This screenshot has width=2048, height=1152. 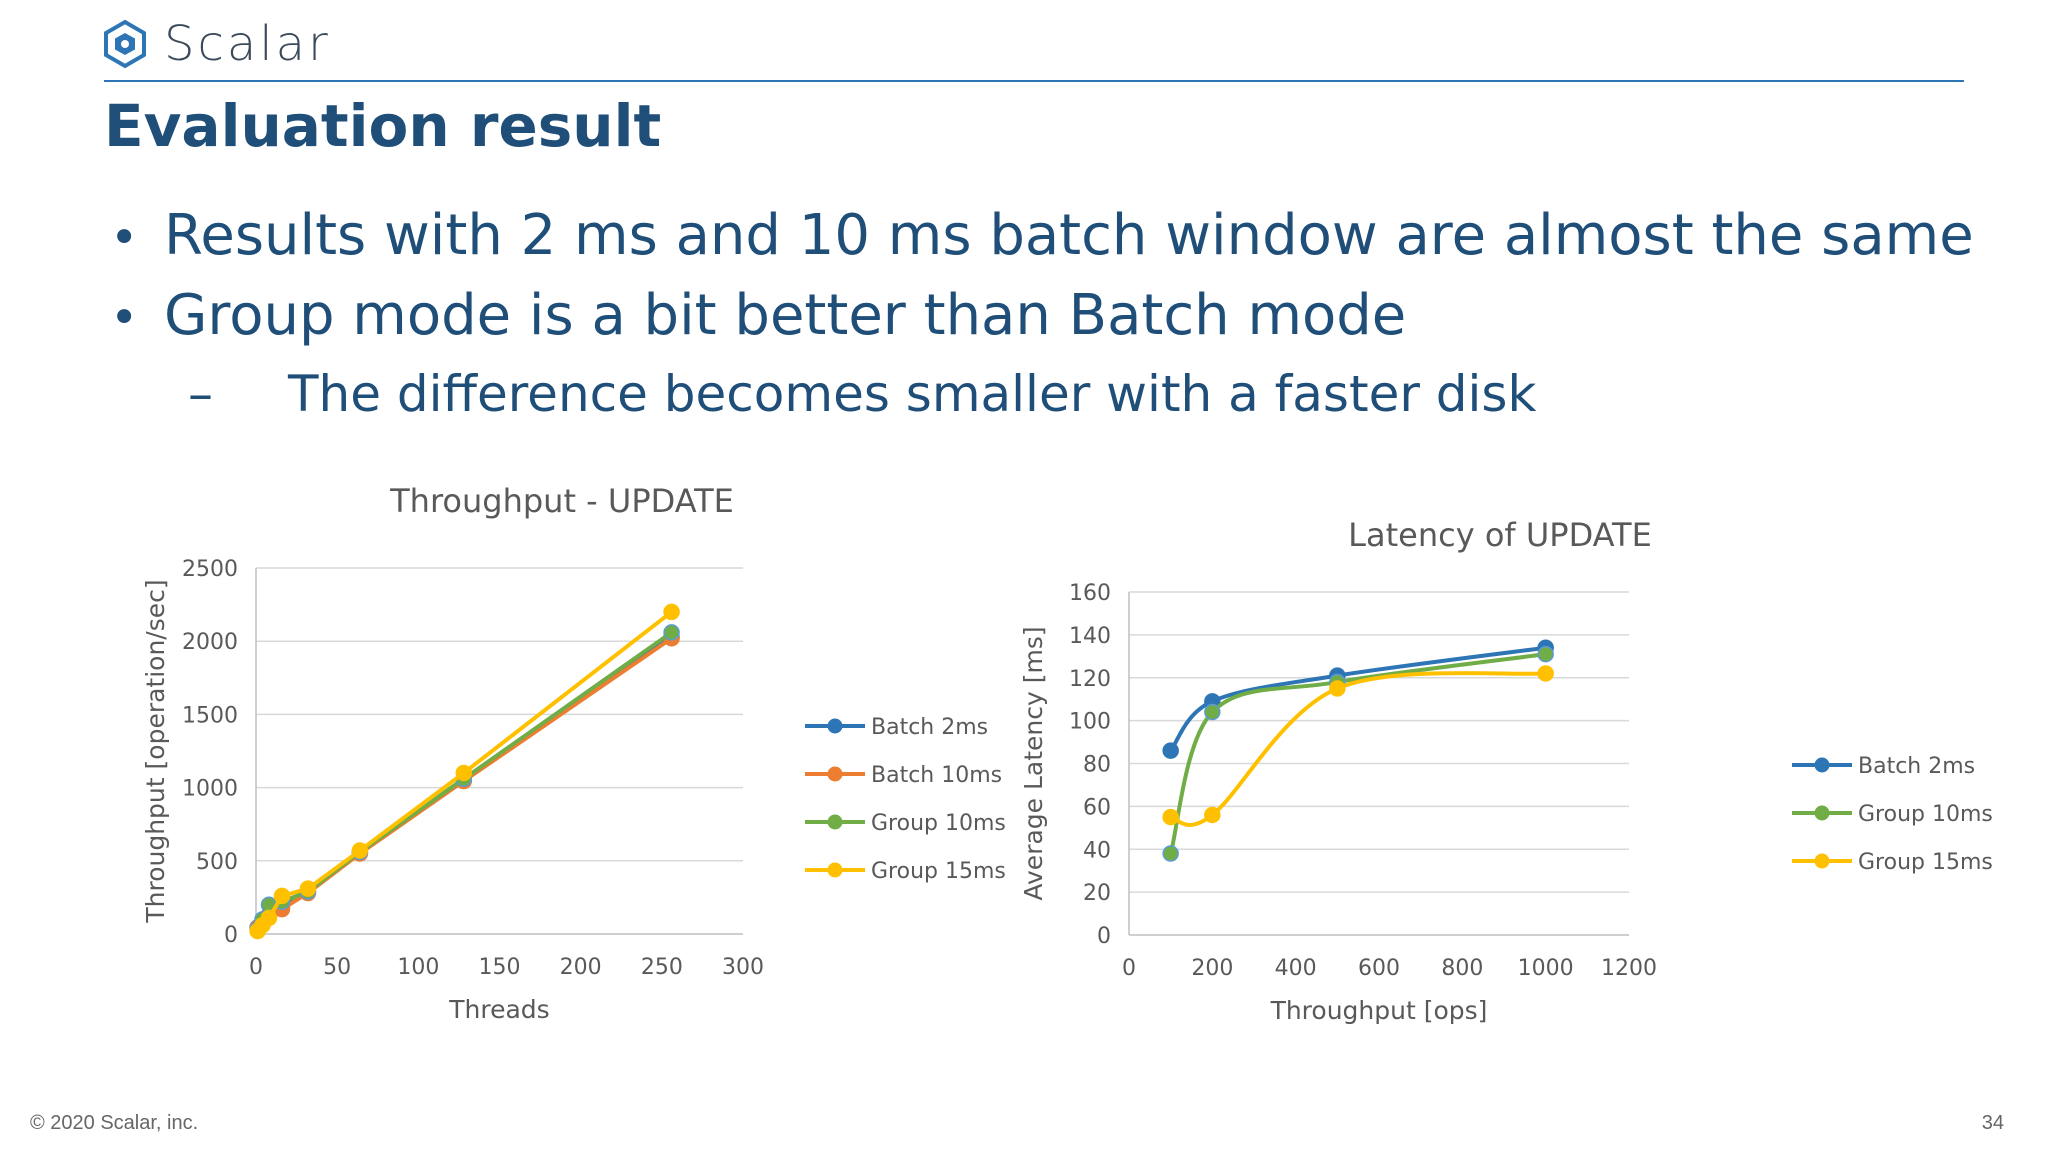 I want to click on brand-logo: Scalar, so click(x=215, y=44).